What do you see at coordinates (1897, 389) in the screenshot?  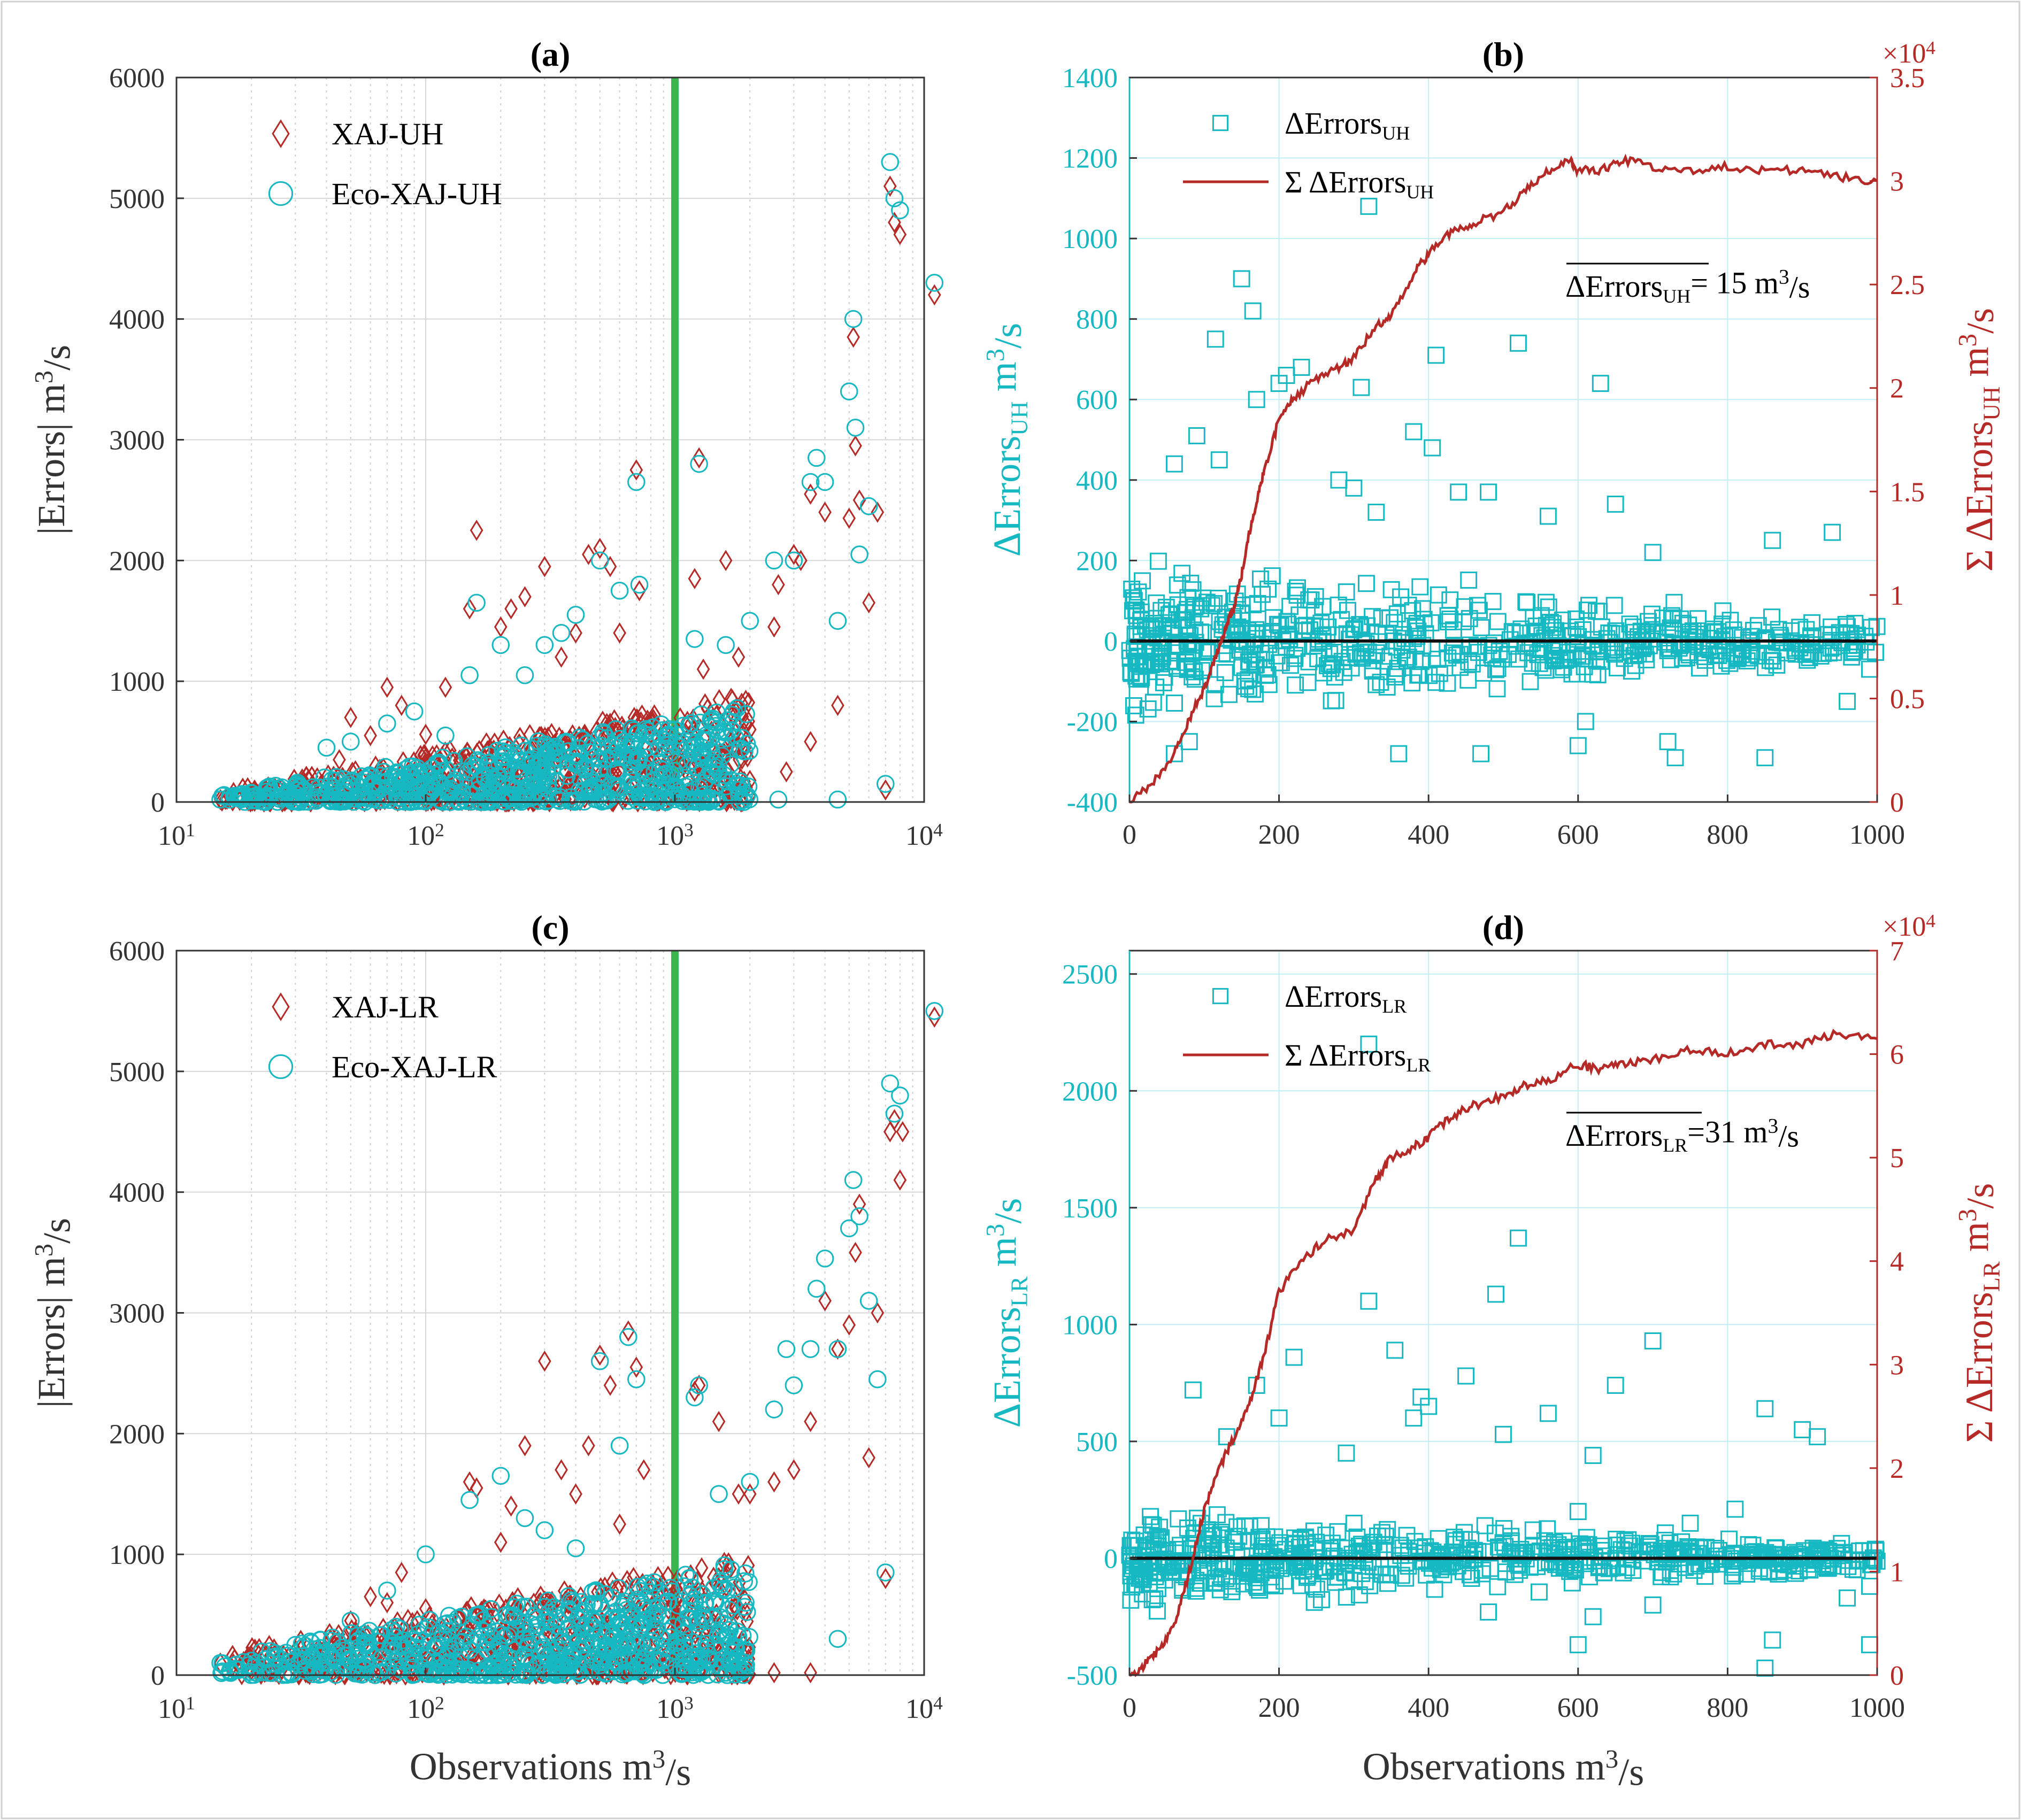 I see `y2-tick-label: 2` at bounding box center [1897, 389].